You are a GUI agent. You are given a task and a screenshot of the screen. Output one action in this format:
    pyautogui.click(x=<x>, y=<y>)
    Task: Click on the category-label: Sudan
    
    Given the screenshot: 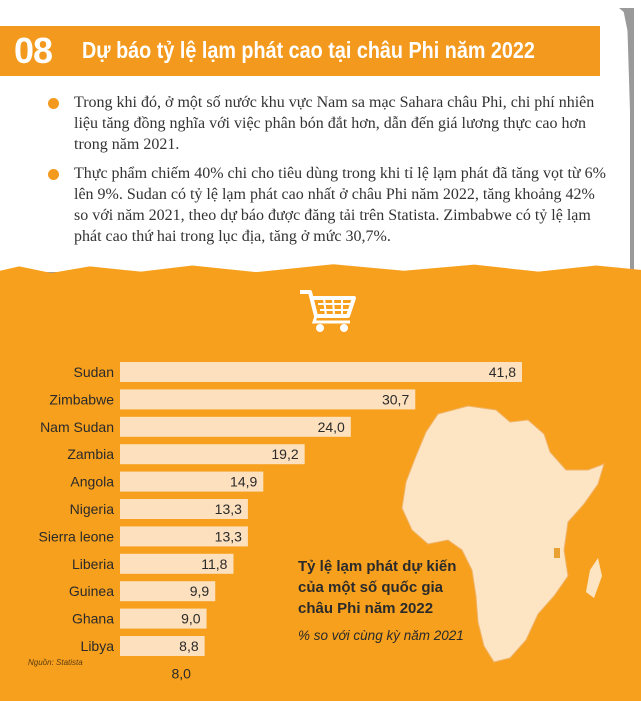 What is the action you would take?
    pyautogui.click(x=94, y=372)
    